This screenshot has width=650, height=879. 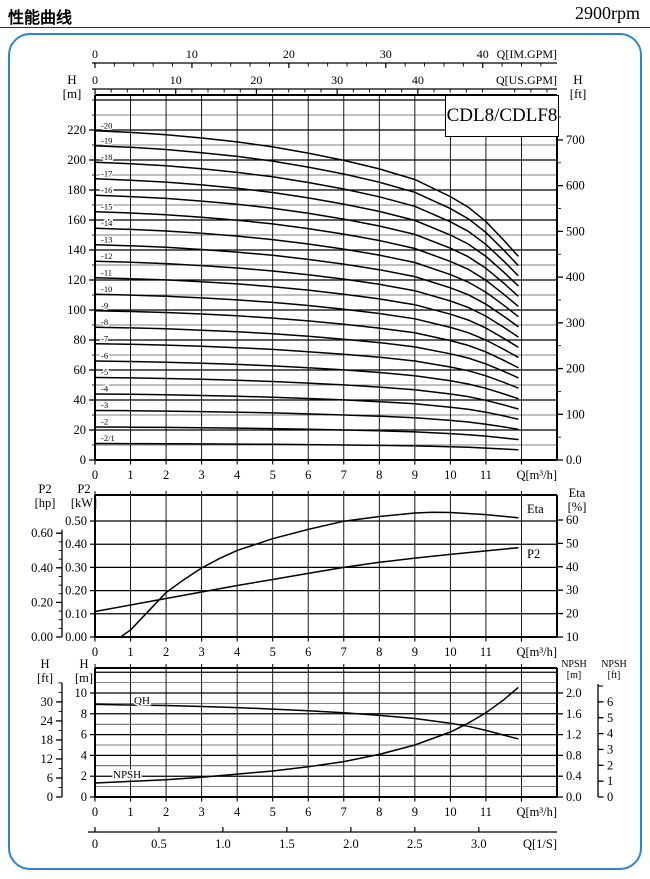 I want to click on h-ft-tick-label: 700, so click(x=575, y=140).